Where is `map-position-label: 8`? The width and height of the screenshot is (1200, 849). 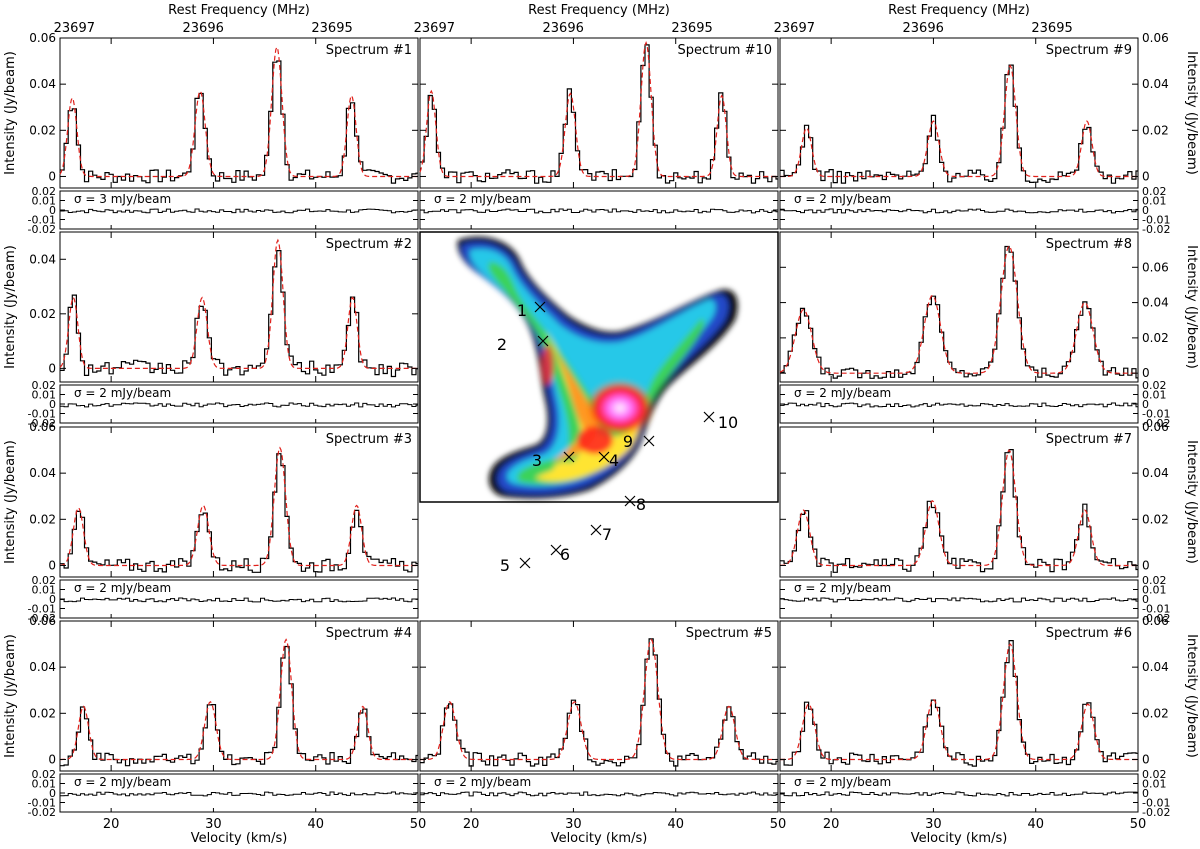 map-position-label: 8 is located at coordinates (641, 504).